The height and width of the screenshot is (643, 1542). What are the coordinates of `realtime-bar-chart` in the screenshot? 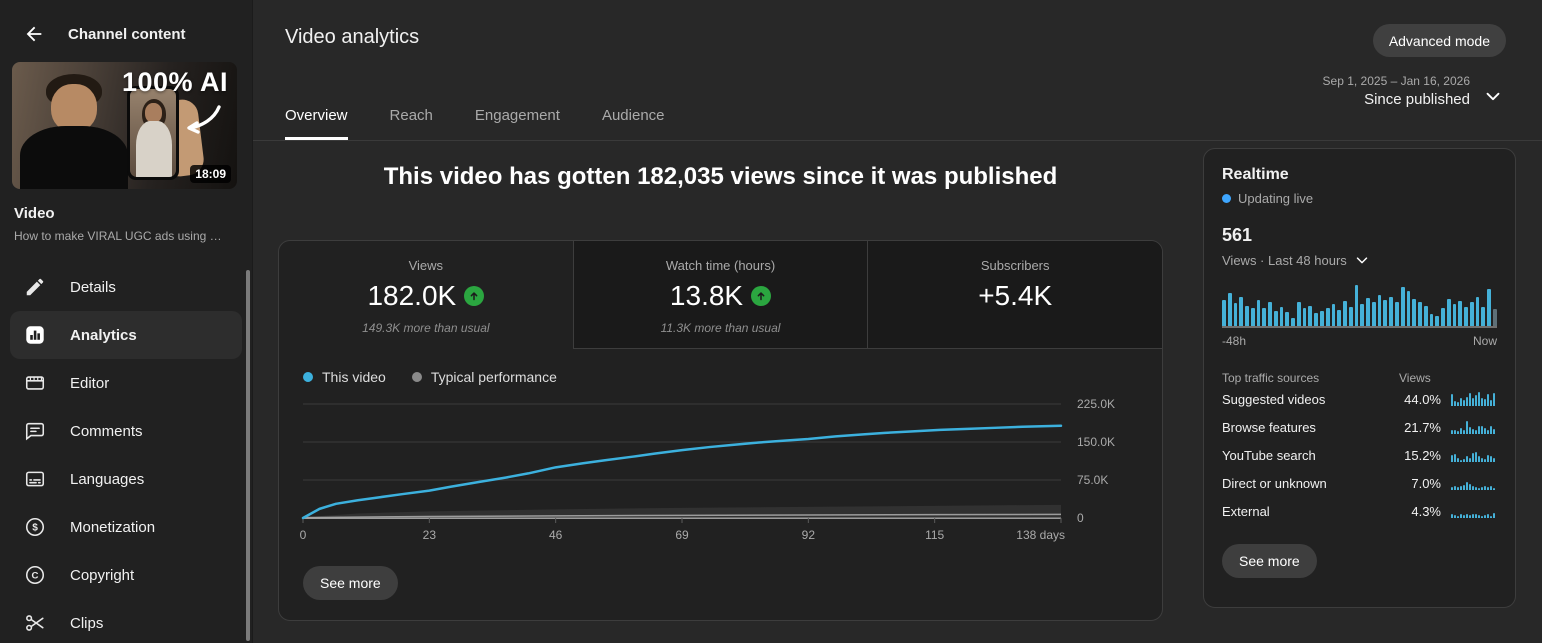 It's located at (1359, 306).